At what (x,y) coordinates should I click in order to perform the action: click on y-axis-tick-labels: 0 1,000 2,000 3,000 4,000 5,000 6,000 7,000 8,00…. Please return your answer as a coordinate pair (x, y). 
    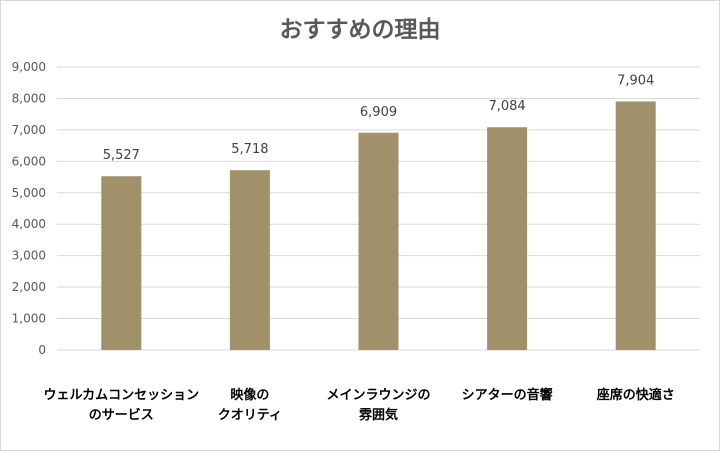
    Looking at the image, I should click on (29, 208).